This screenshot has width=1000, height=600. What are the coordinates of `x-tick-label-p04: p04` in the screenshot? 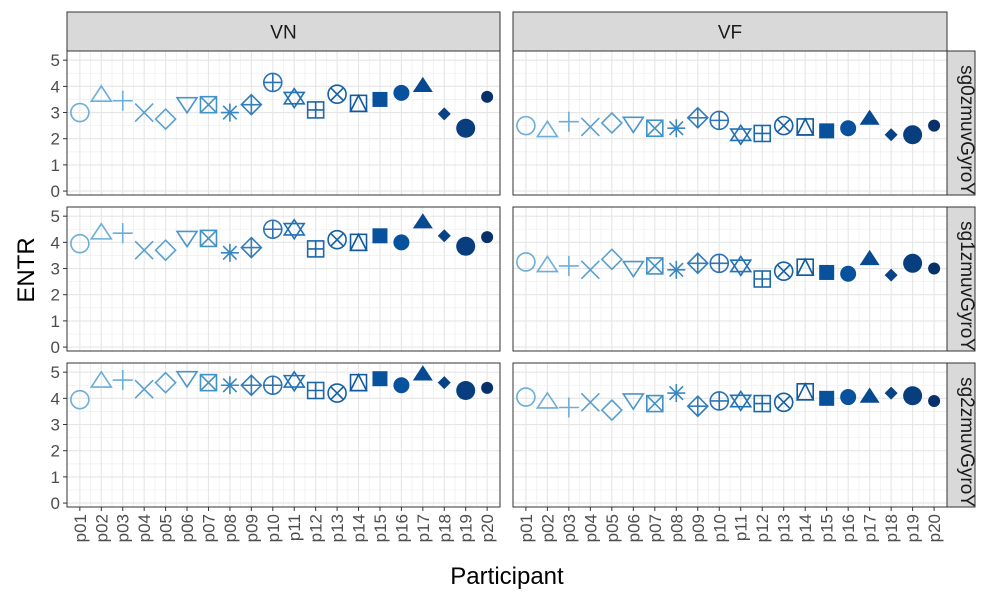 It's located at (144, 528).